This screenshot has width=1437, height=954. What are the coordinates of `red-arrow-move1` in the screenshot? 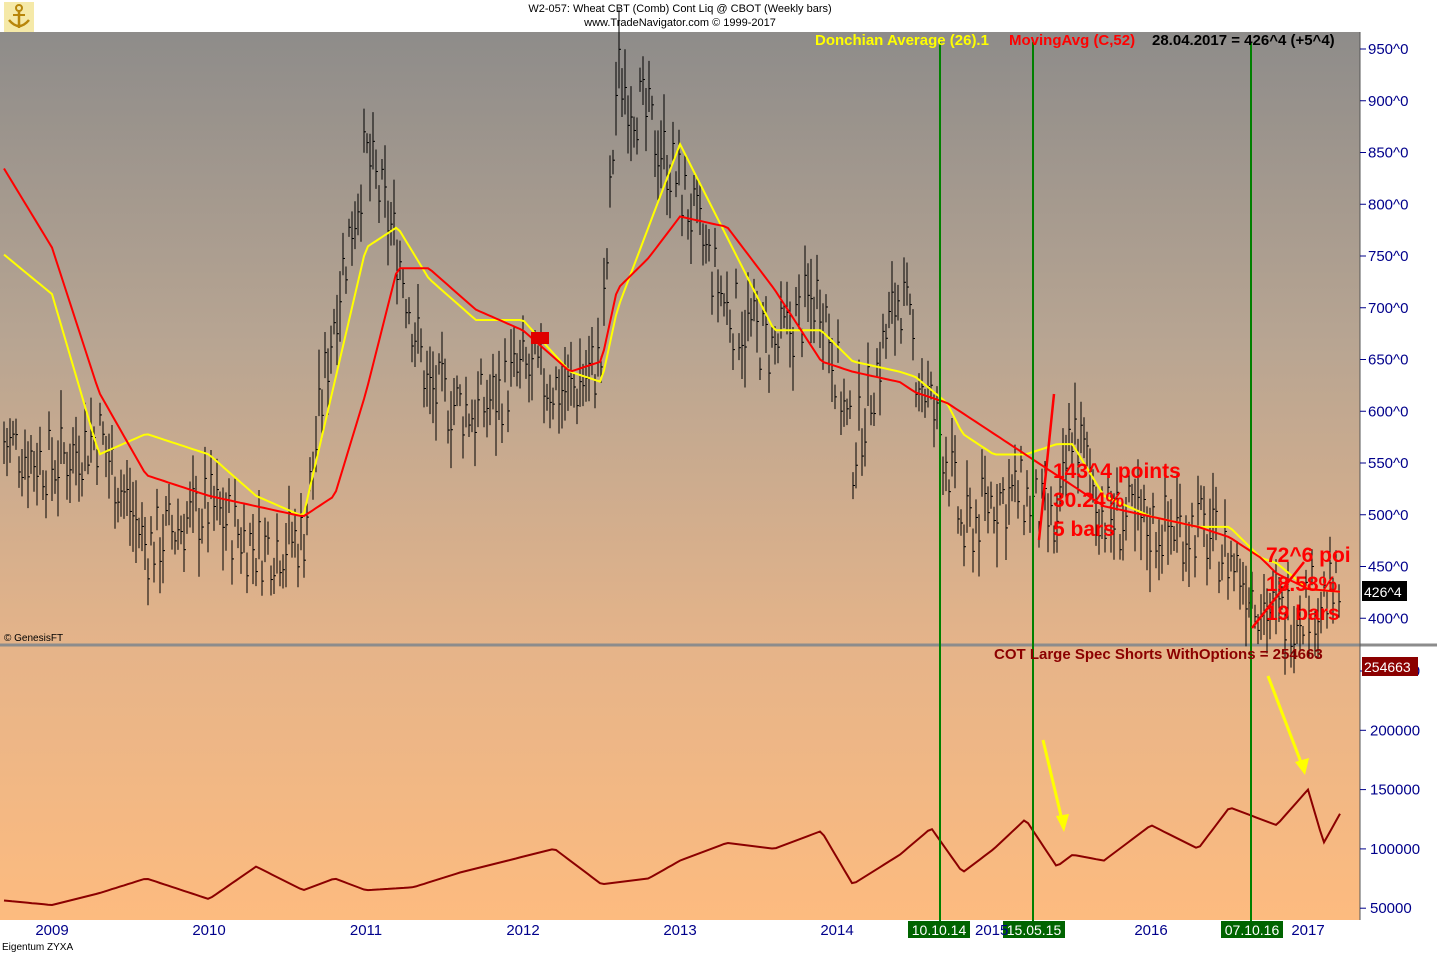 It's located at (1046, 467).